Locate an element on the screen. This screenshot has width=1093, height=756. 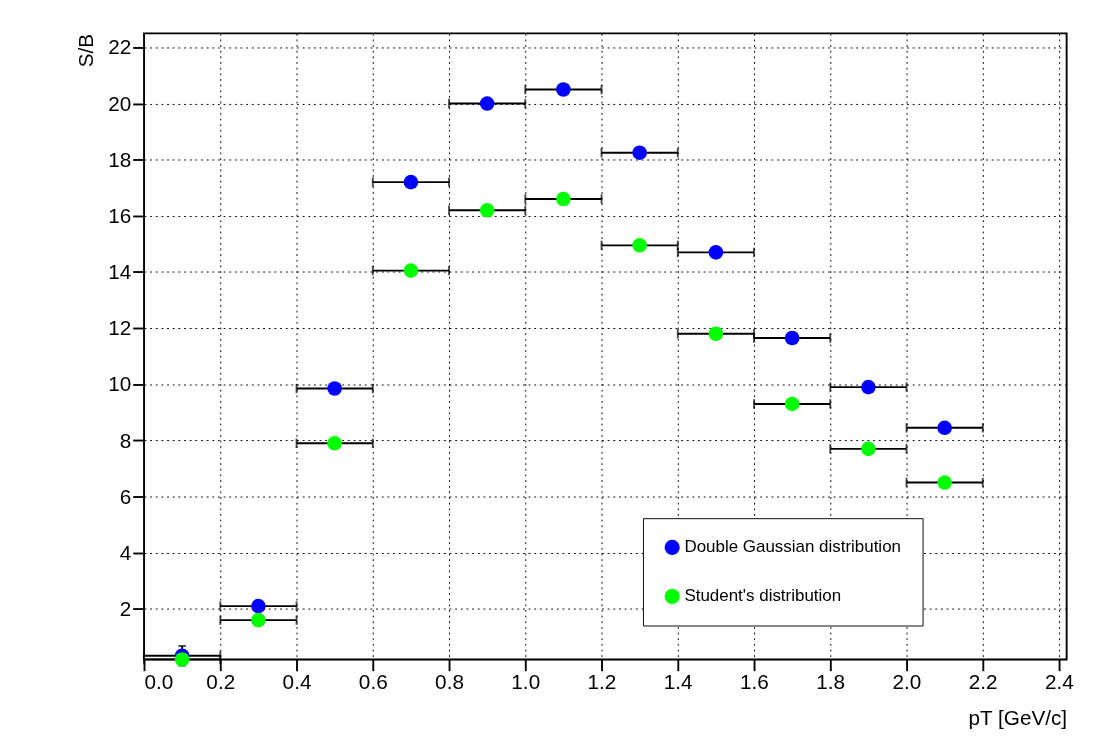
y-tick-label: 16 is located at coordinates (120, 215).